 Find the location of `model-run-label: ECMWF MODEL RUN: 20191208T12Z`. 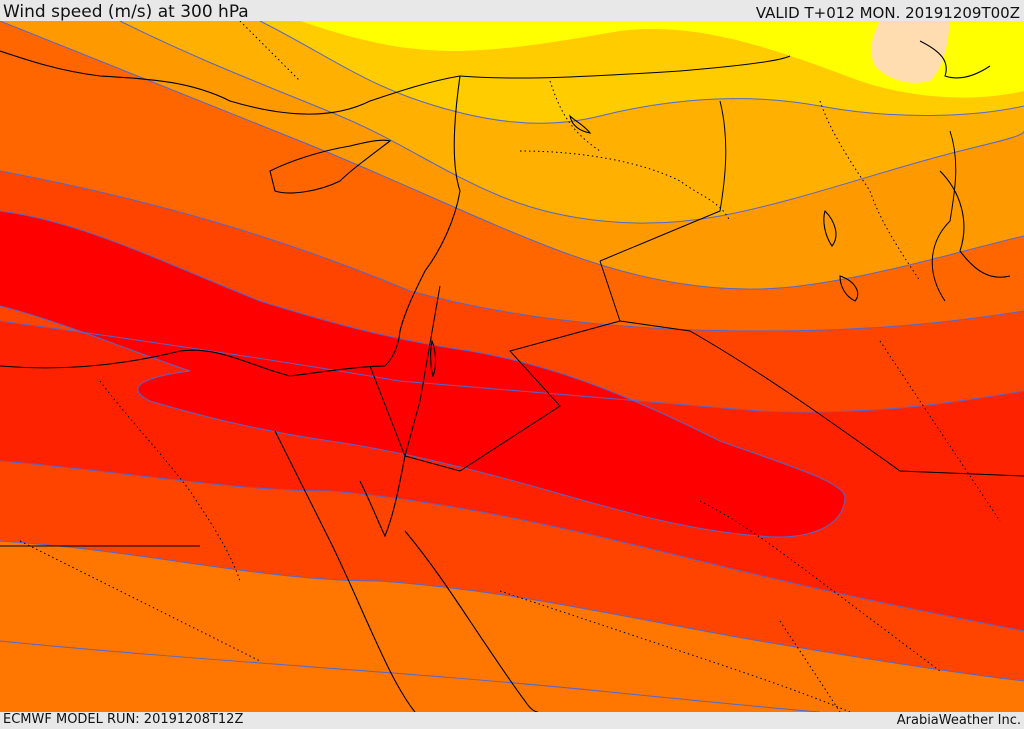

model-run-label: ECMWF MODEL RUN: 20191208T12Z is located at coordinates (123, 719).